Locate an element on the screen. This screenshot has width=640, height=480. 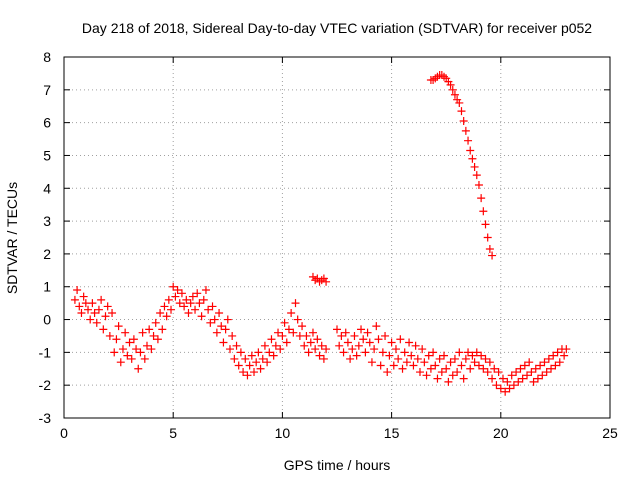
y-tick-label: 4 is located at coordinates (47, 188).